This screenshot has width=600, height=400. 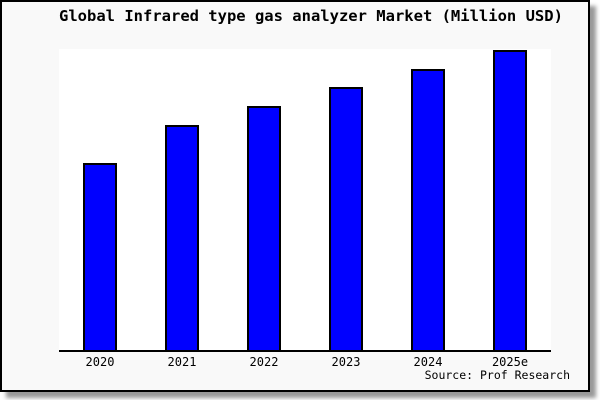 I want to click on x-tick-label: 2022, so click(x=264, y=362).